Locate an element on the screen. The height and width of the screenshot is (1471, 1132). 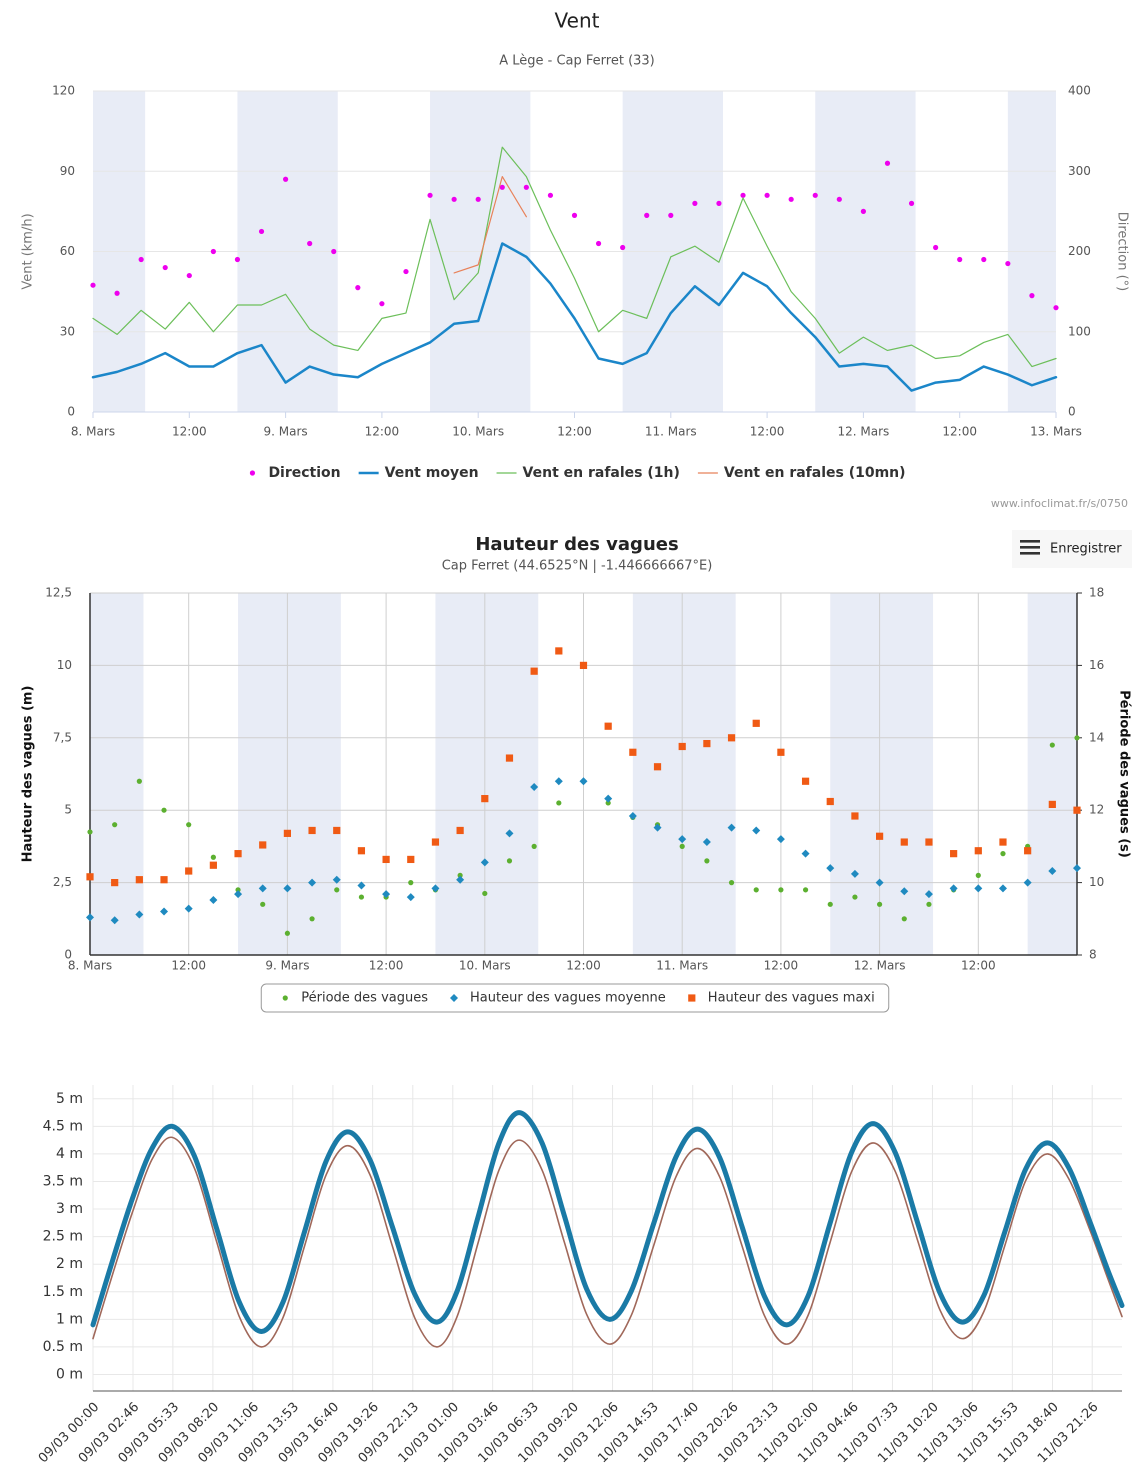
button-label: Enregistrer is located at coordinates (1086, 549).